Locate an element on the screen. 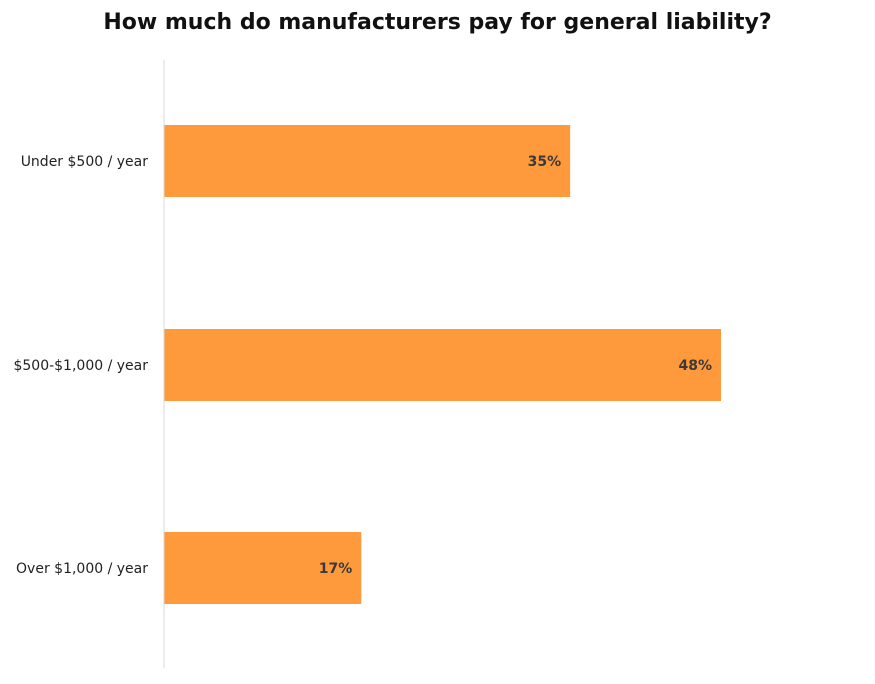 This screenshot has height=684, width=875. category-label-2: Over $1,000 / year is located at coordinates (82, 569).